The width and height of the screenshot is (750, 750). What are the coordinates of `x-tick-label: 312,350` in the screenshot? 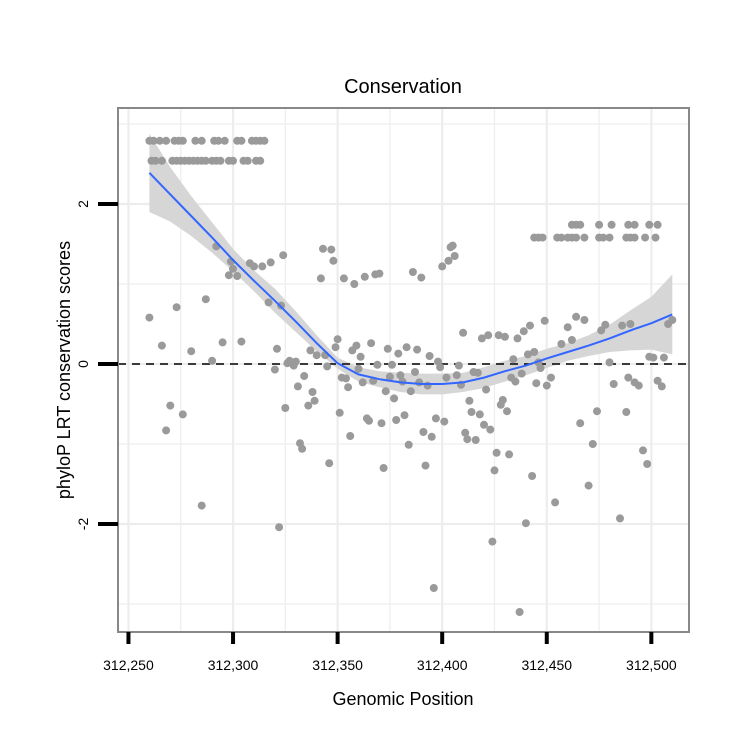 It's located at (337, 665).